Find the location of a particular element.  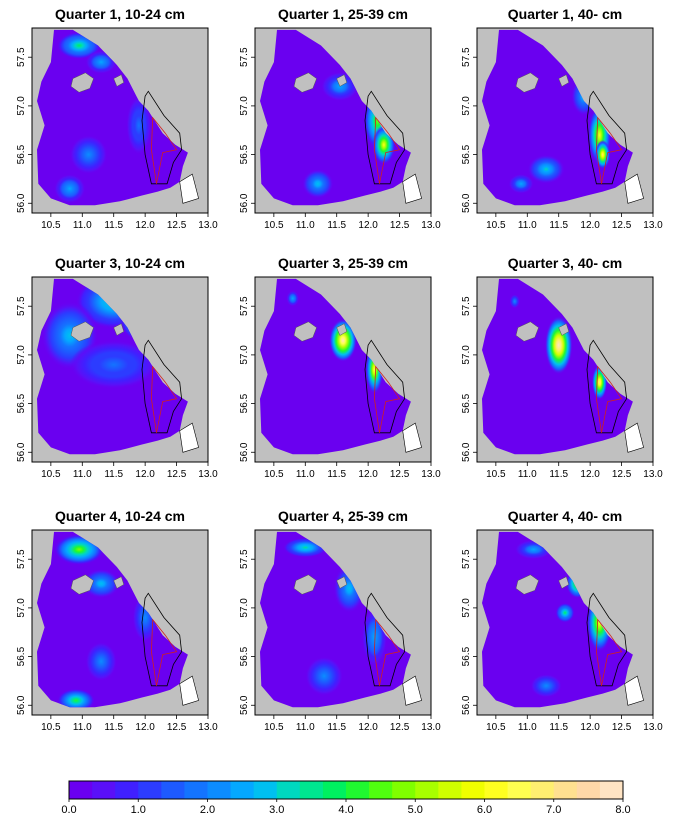

legend-tick-label: 2.0 is located at coordinates (207, 810).